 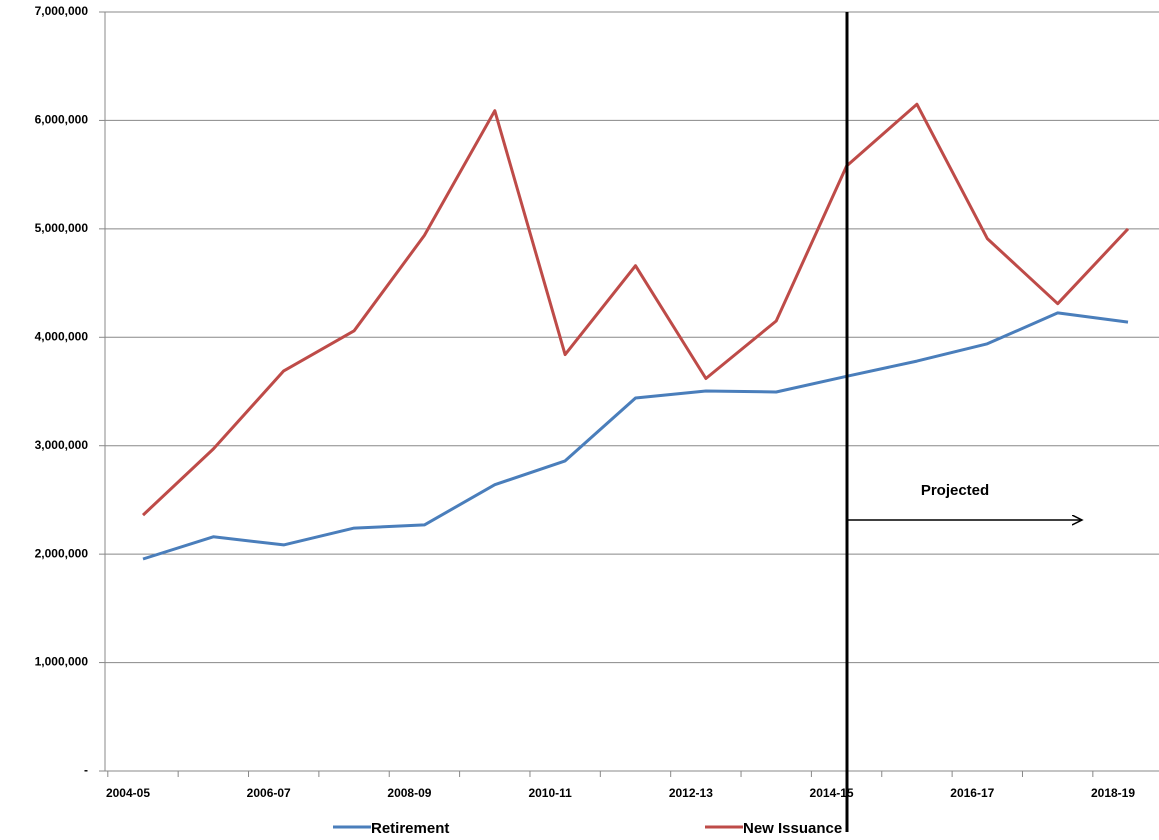 What do you see at coordinates (62, 553) in the screenshot?
I see `y-tick-label: 2,000,000` at bounding box center [62, 553].